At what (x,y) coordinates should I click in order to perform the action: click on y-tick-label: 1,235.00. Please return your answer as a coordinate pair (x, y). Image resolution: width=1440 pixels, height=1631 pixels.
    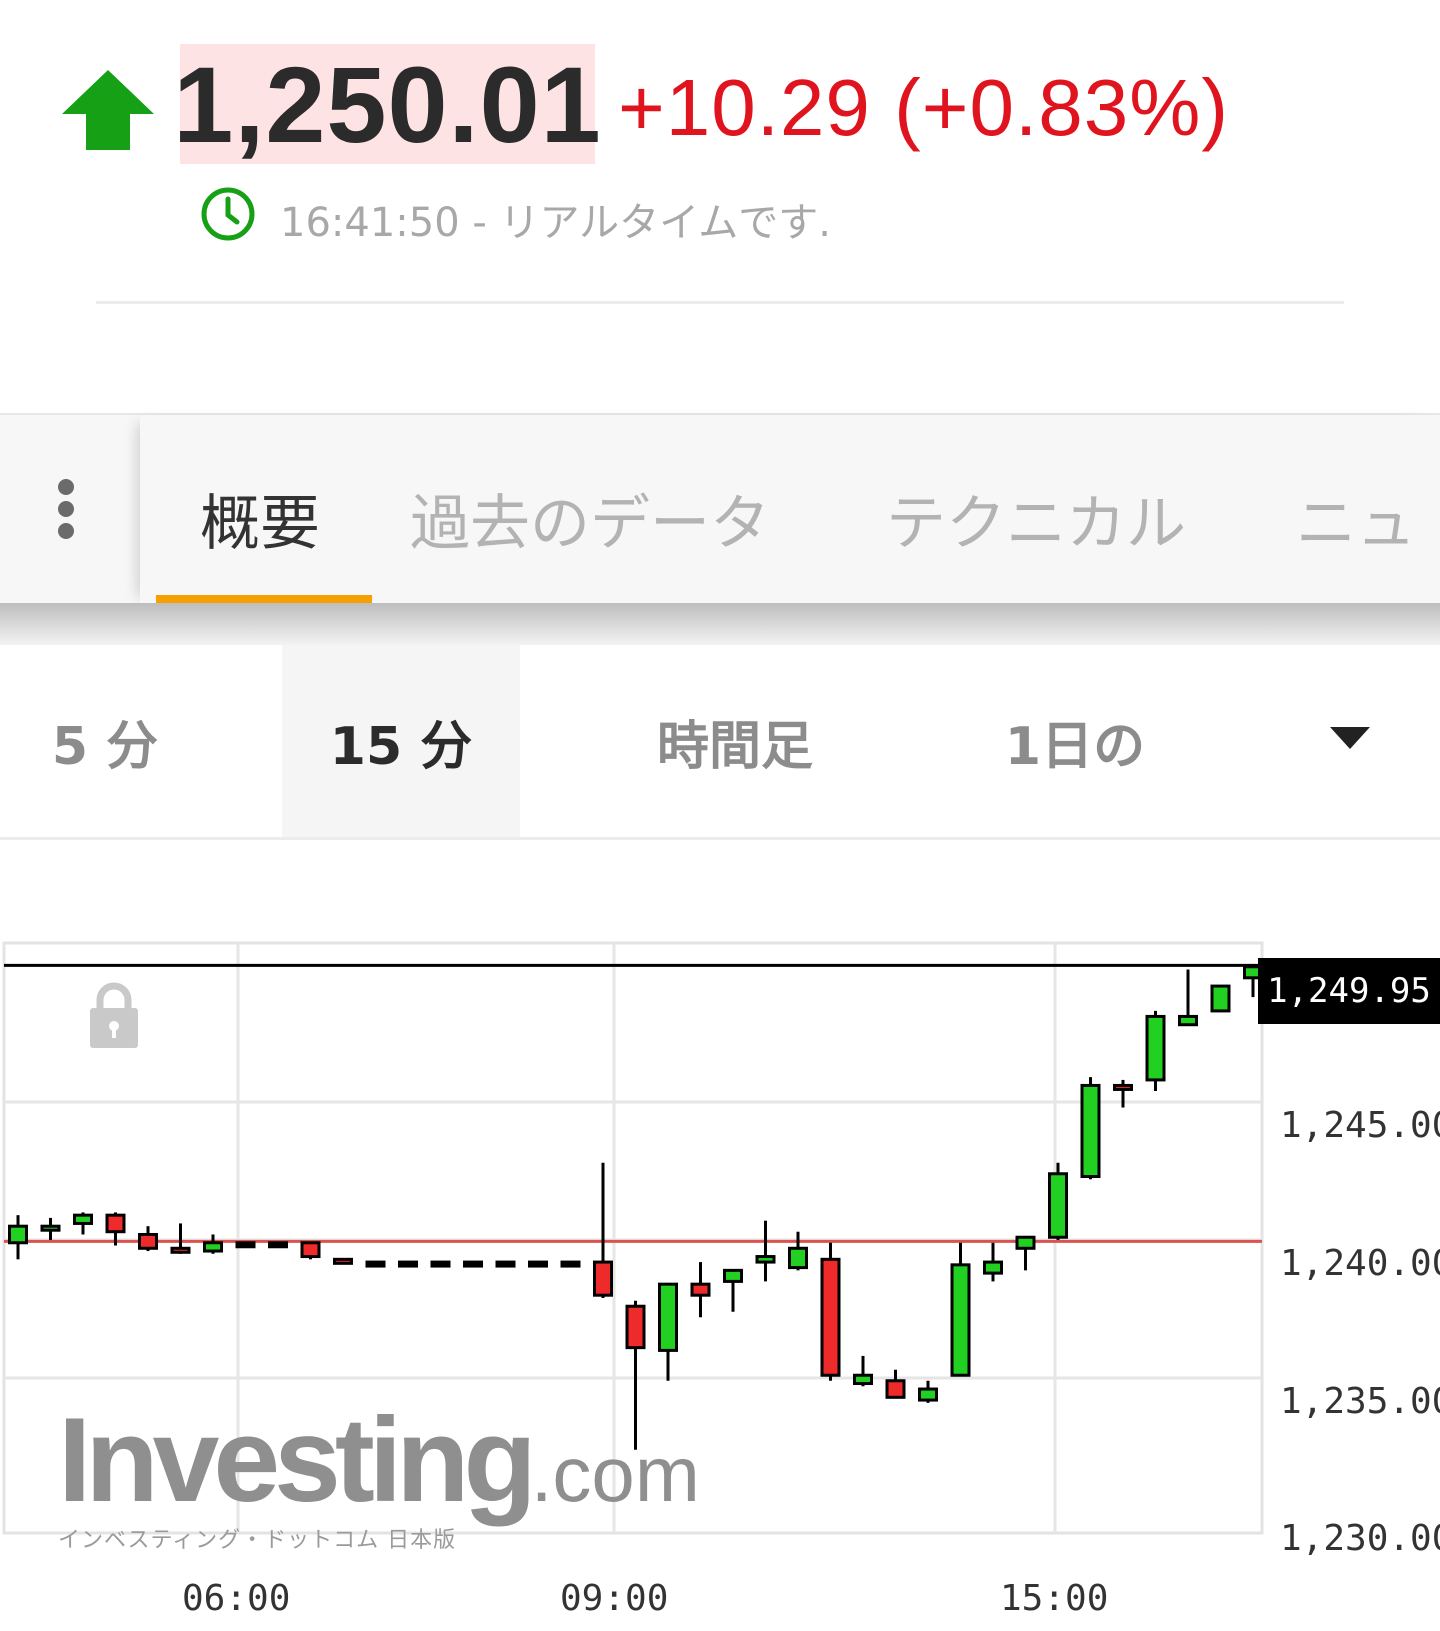
    Looking at the image, I should click on (1360, 1401).